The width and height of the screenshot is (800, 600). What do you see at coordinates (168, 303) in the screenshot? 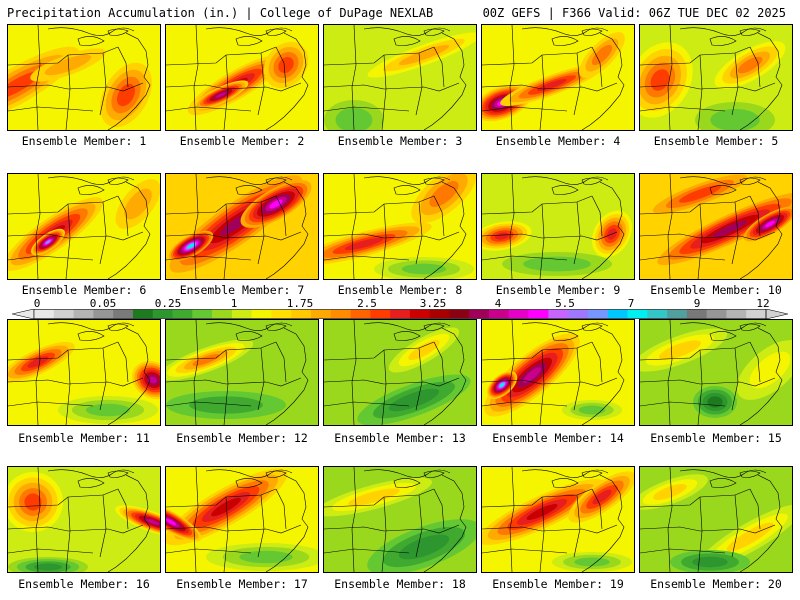
I see `colorbar-tick-2: 0.25` at bounding box center [168, 303].